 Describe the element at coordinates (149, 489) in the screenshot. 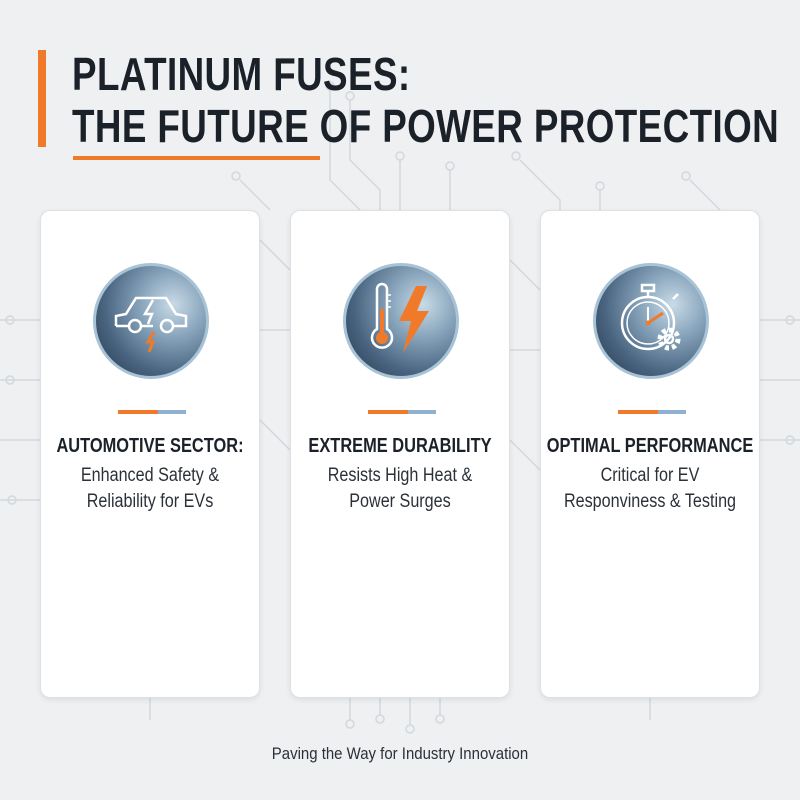

I see `card-description: Enhanced Safety & Reliability for EVs` at that location.